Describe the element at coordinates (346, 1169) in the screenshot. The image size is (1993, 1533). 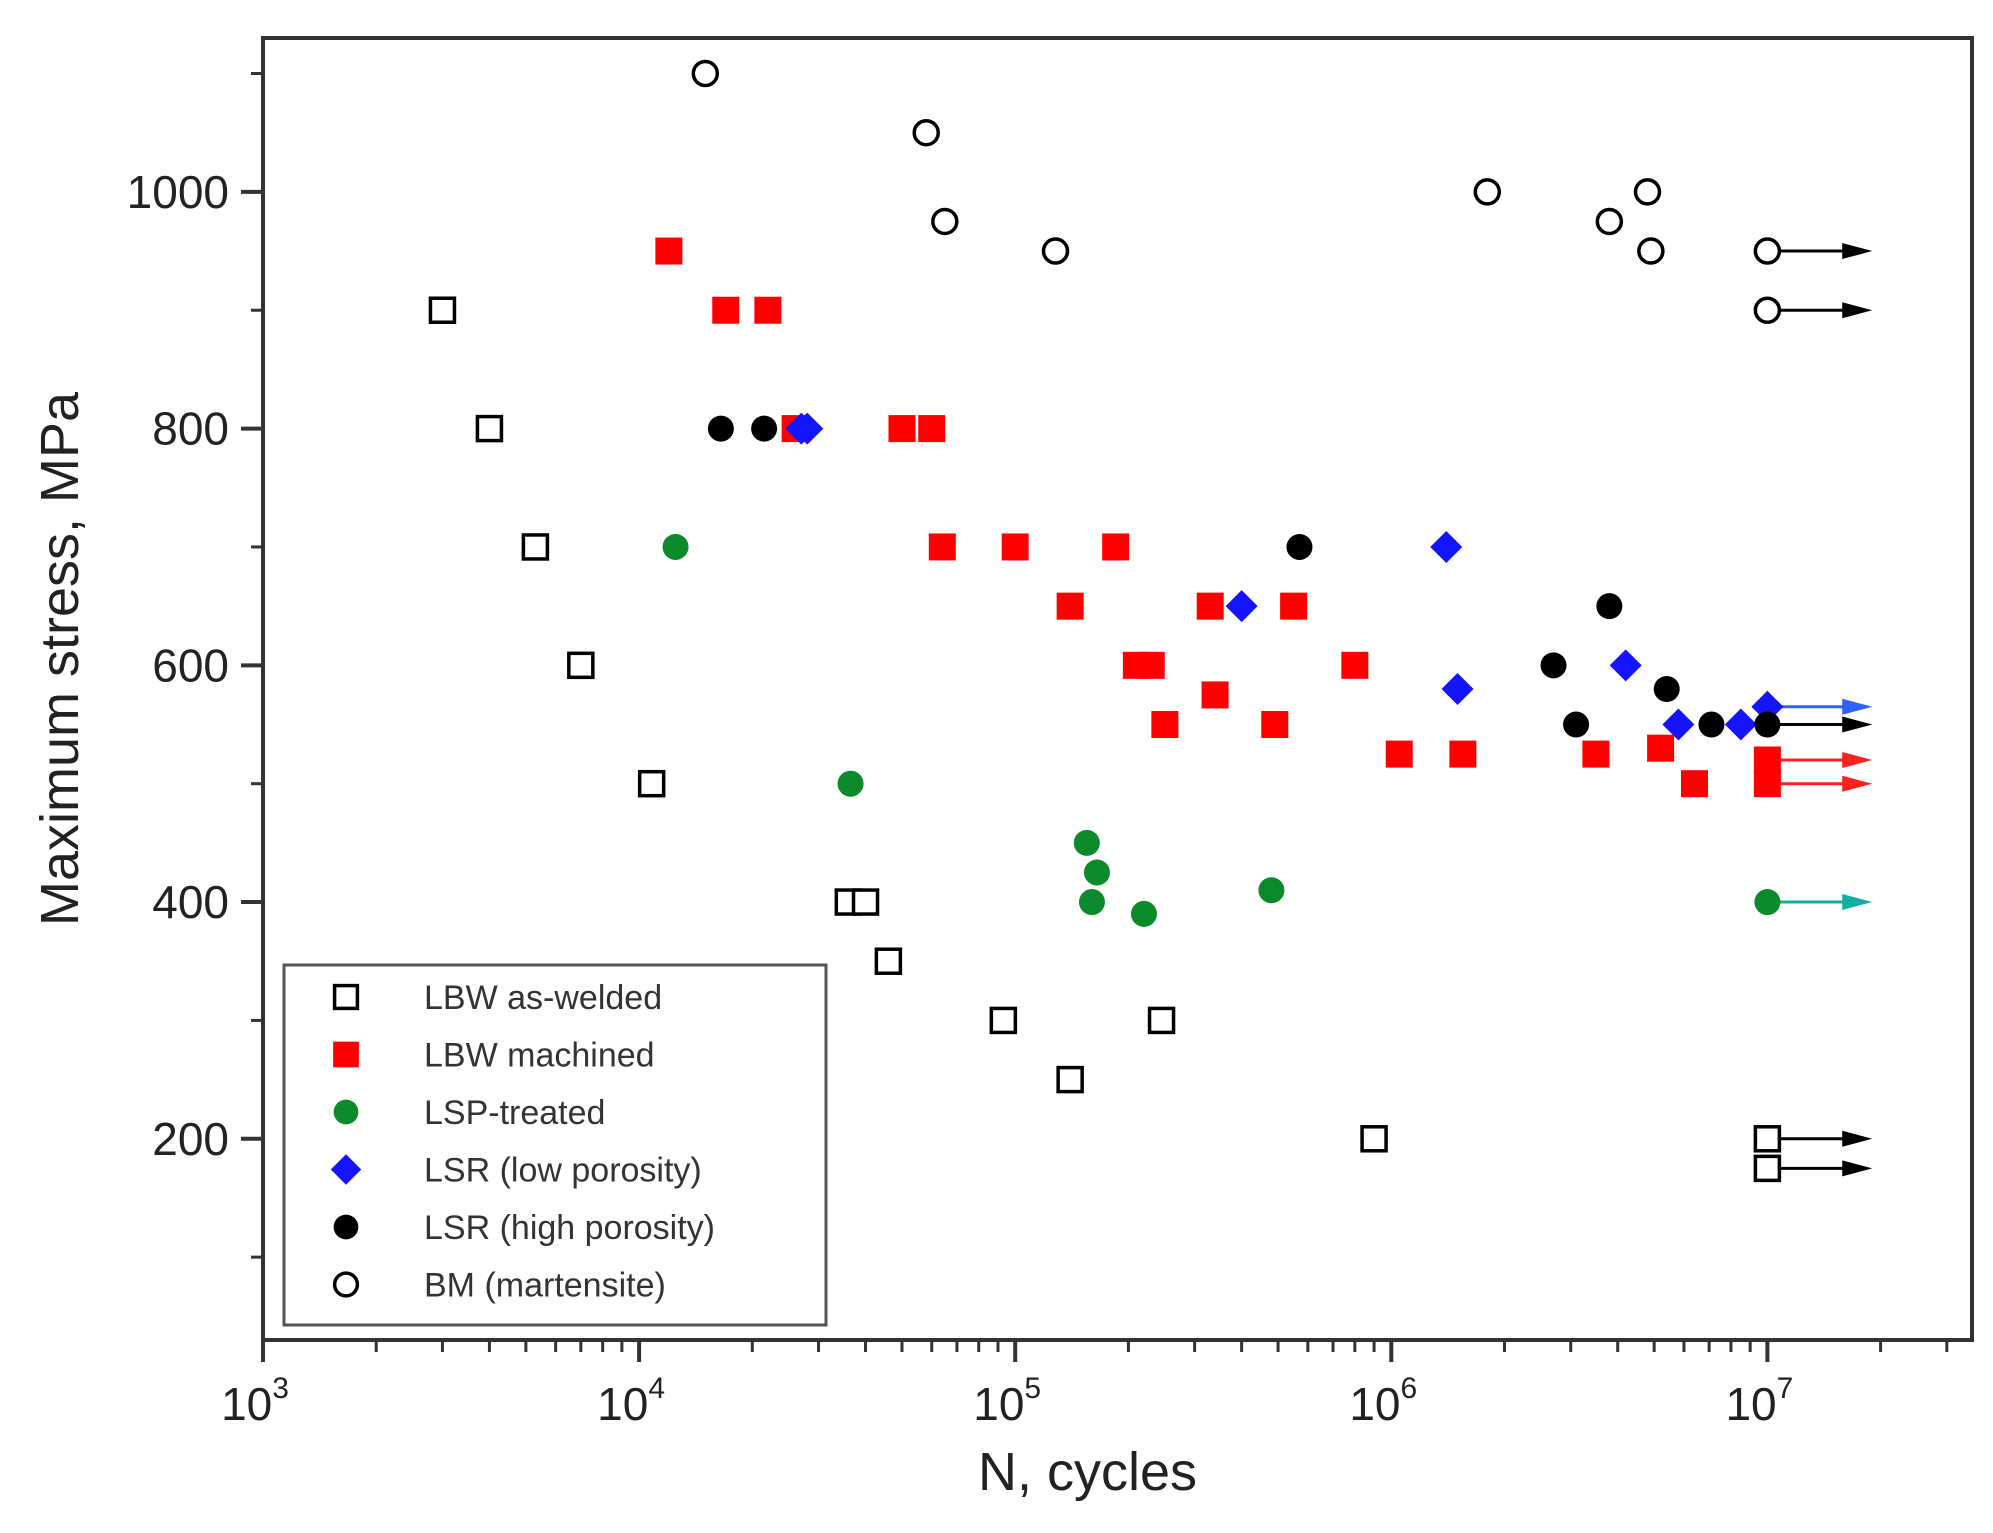
I see `legend-marker-lsr-low-porosity` at that location.